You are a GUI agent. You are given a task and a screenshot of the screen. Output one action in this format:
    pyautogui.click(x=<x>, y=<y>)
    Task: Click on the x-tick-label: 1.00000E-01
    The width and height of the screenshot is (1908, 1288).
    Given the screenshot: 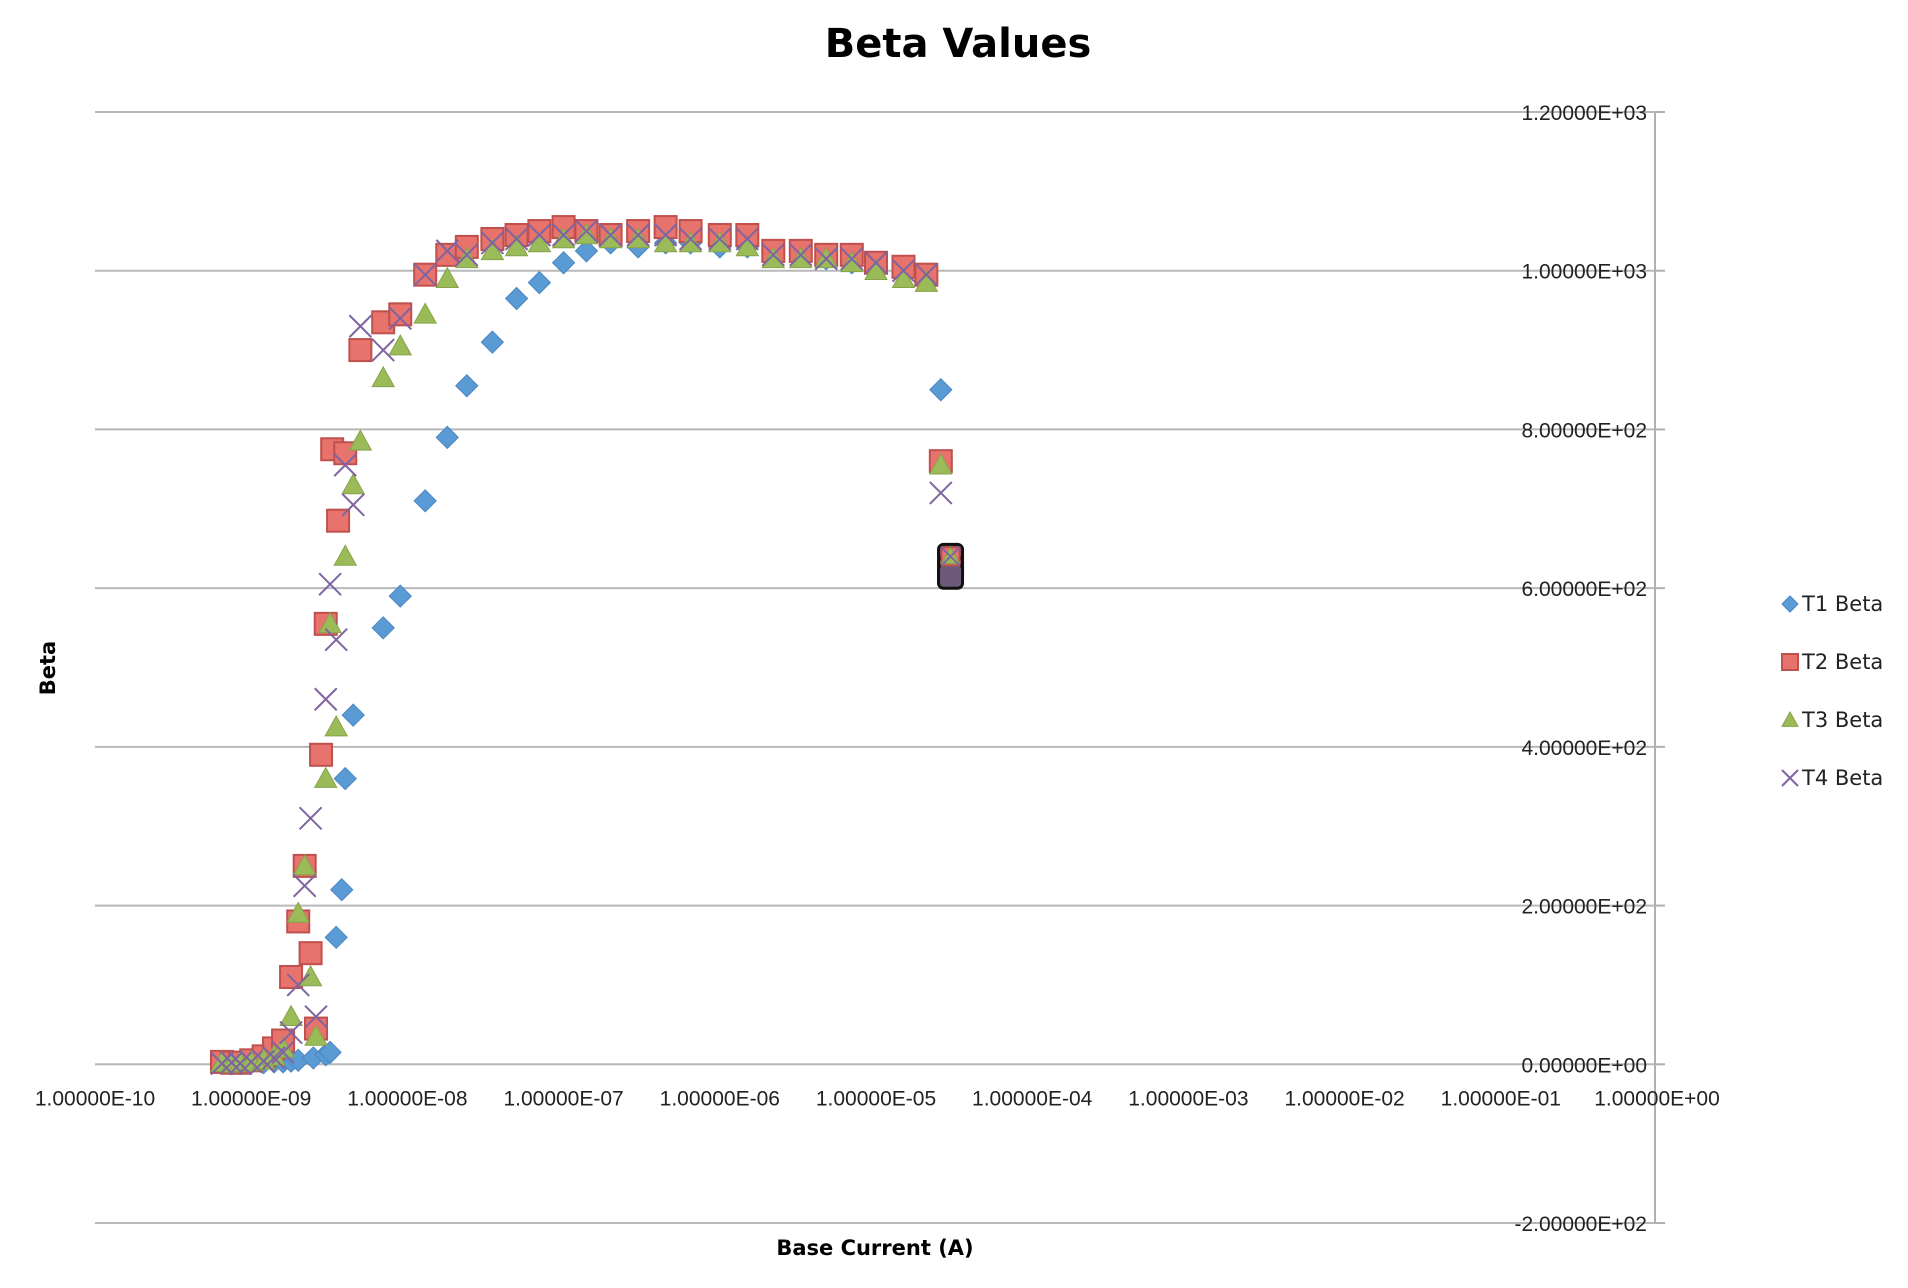 What is the action you would take?
    pyautogui.click(x=1501, y=1098)
    